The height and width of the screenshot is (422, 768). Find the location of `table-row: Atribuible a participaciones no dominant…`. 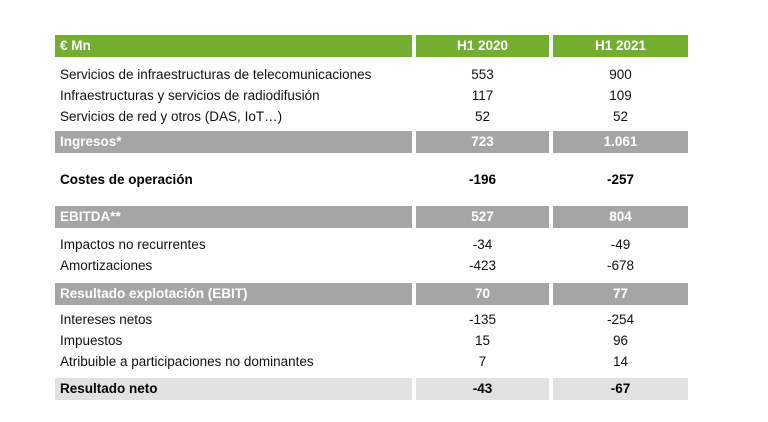

table-row: Atribuible a participaciones no dominant… is located at coordinates (371, 361).